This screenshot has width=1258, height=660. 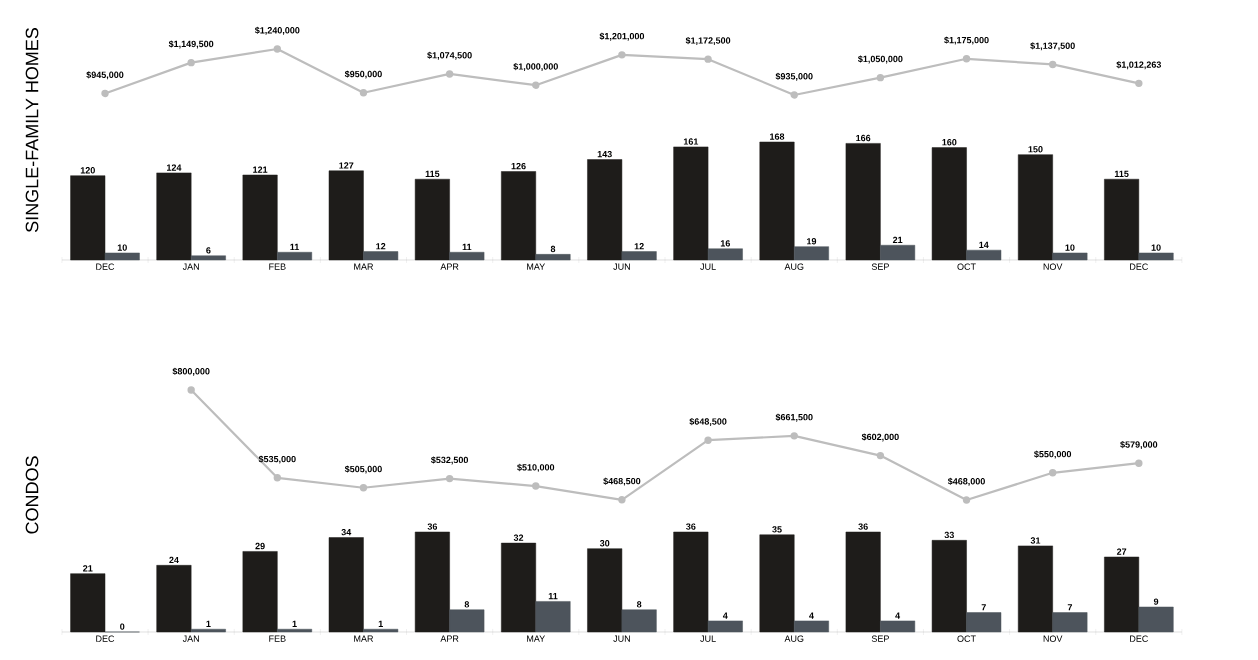 What do you see at coordinates (794, 266) in the screenshot?
I see `x-tick-label: AUG` at bounding box center [794, 266].